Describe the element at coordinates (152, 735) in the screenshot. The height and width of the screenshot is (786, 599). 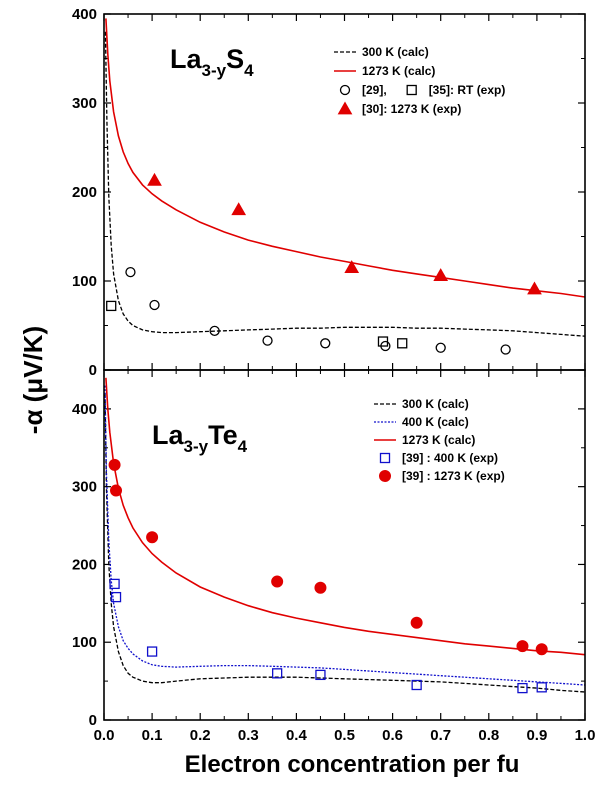
I see `x-tick-label: 0.1` at that location.